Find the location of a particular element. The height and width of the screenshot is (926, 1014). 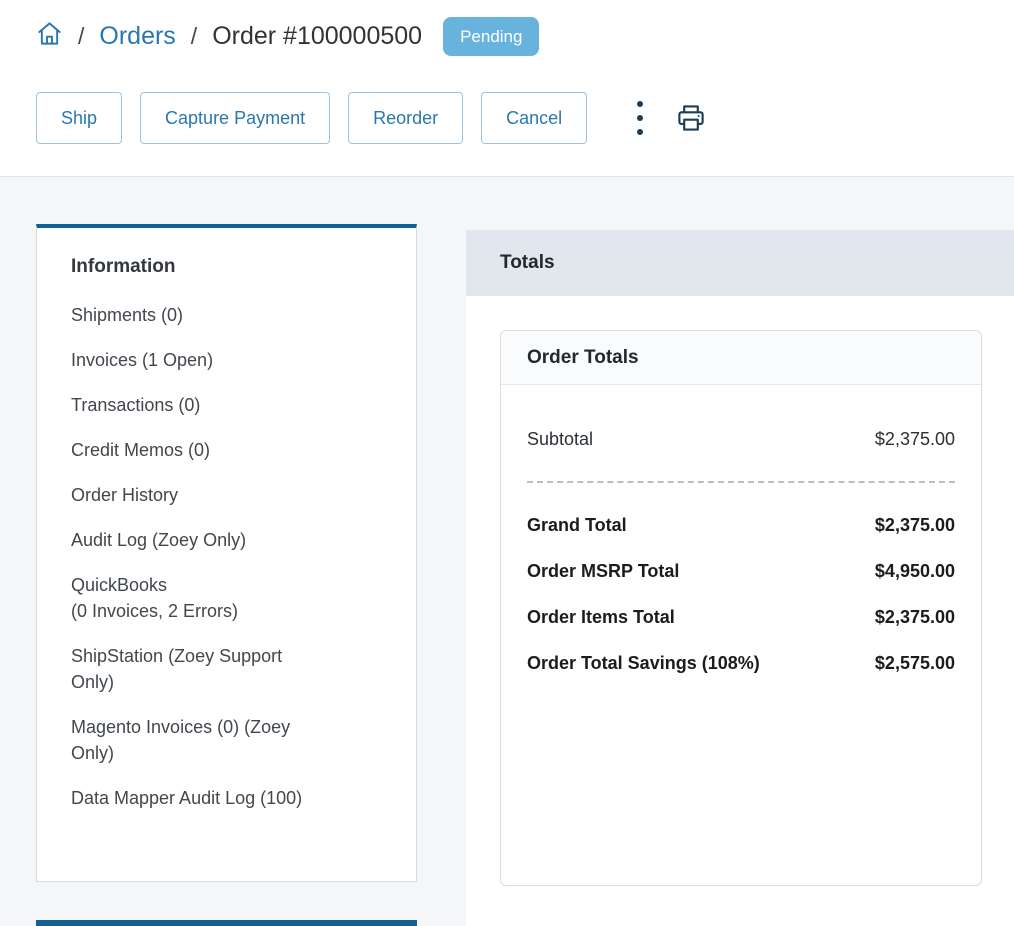

order-items-total-row: Order Items Total $2,375.00 is located at coordinates (741, 617).